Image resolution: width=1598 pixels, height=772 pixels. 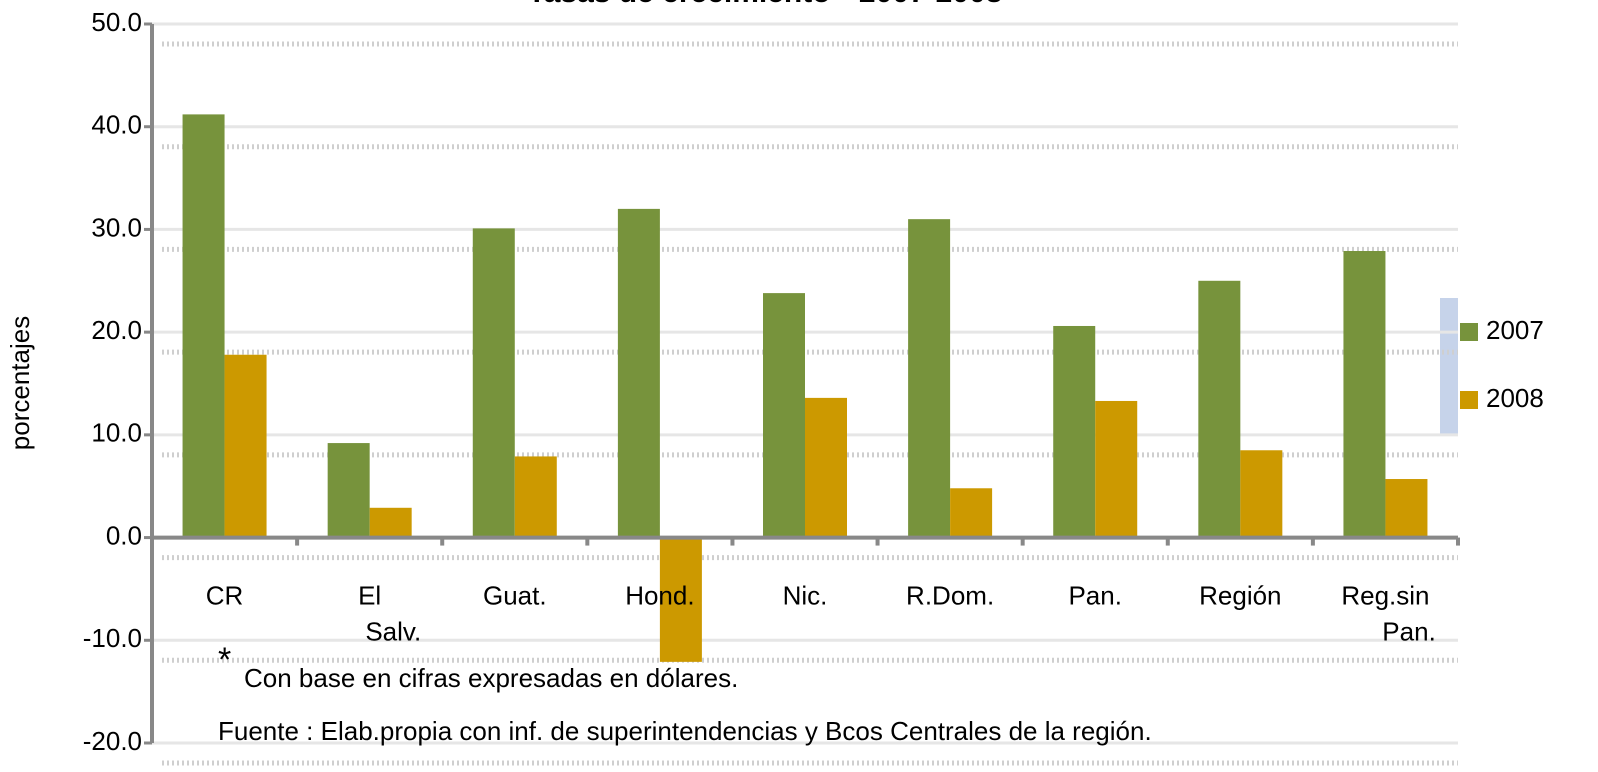 What do you see at coordinates (225, 595) in the screenshot?
I see `x-tick-label: CR` at bounding box center [225, 595].